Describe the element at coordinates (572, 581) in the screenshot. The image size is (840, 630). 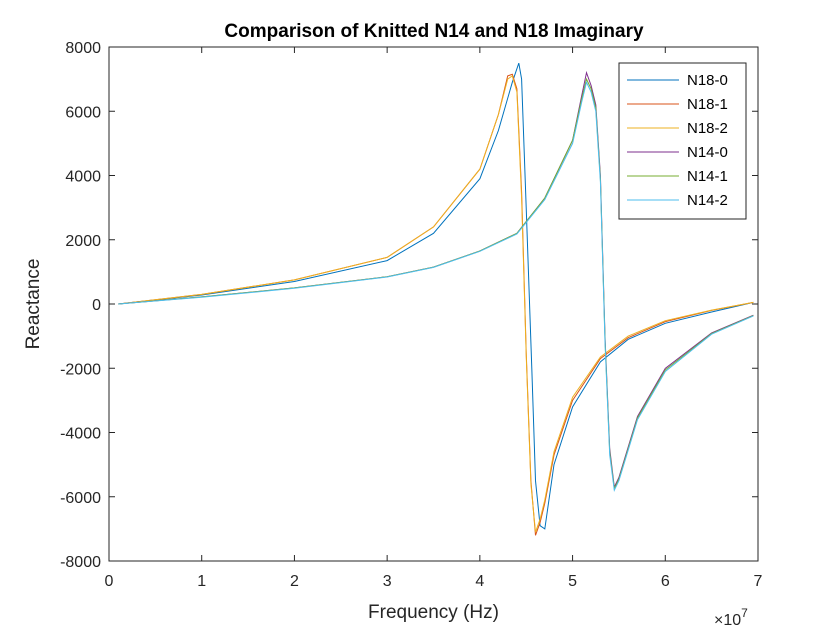
I see `x-tick-label: 5` at that location.